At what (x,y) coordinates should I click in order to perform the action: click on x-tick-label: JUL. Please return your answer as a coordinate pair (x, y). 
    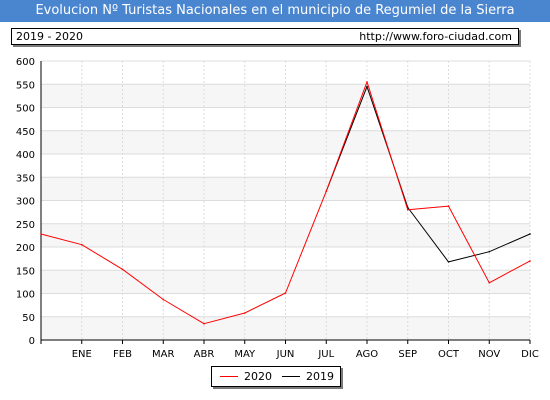
    Looking at the image, I should click on (325, 354).